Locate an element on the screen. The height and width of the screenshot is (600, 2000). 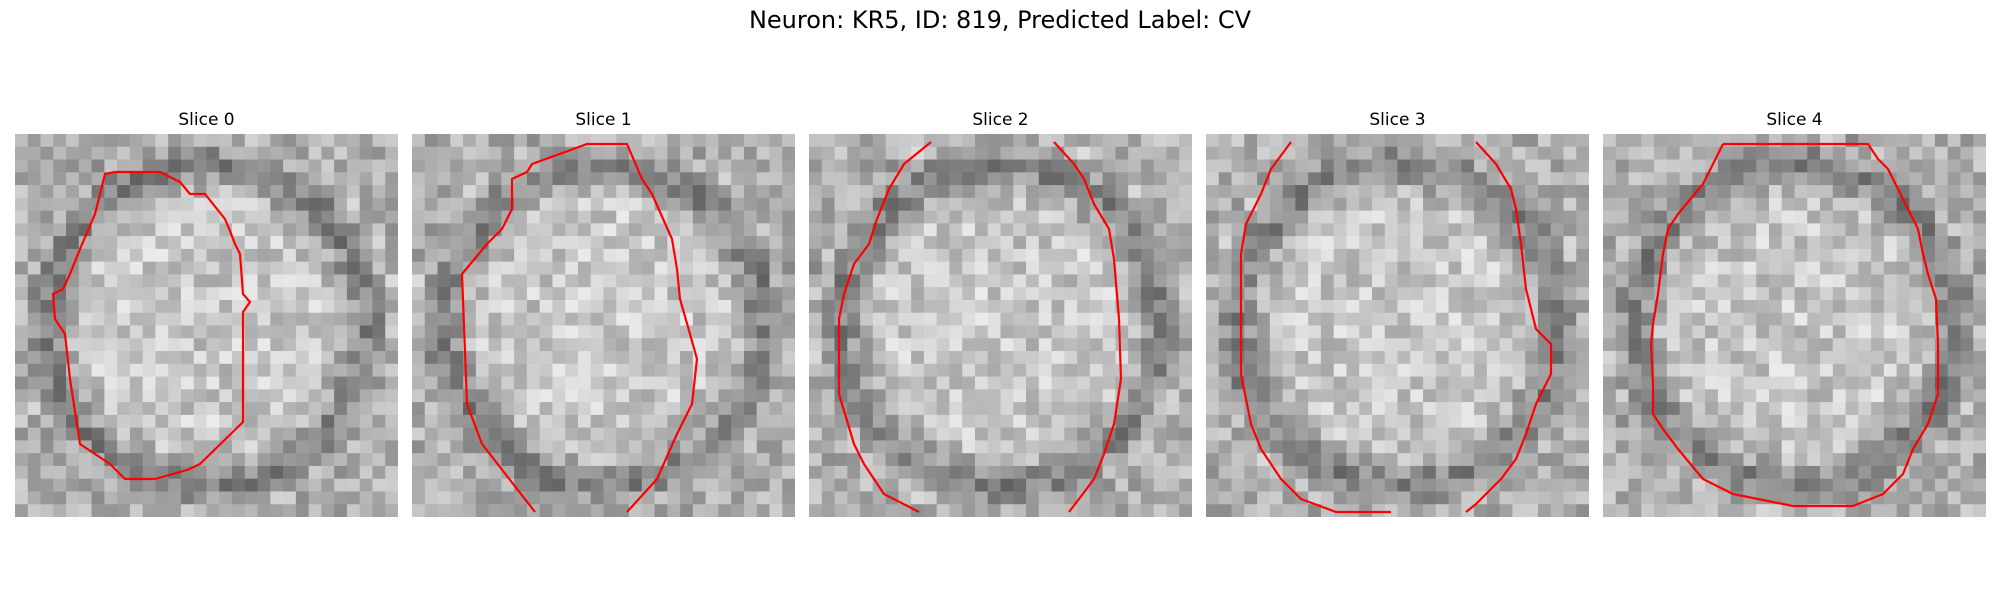
slice-panel-2: Slice 2 is located at coordinates (1000, 312).